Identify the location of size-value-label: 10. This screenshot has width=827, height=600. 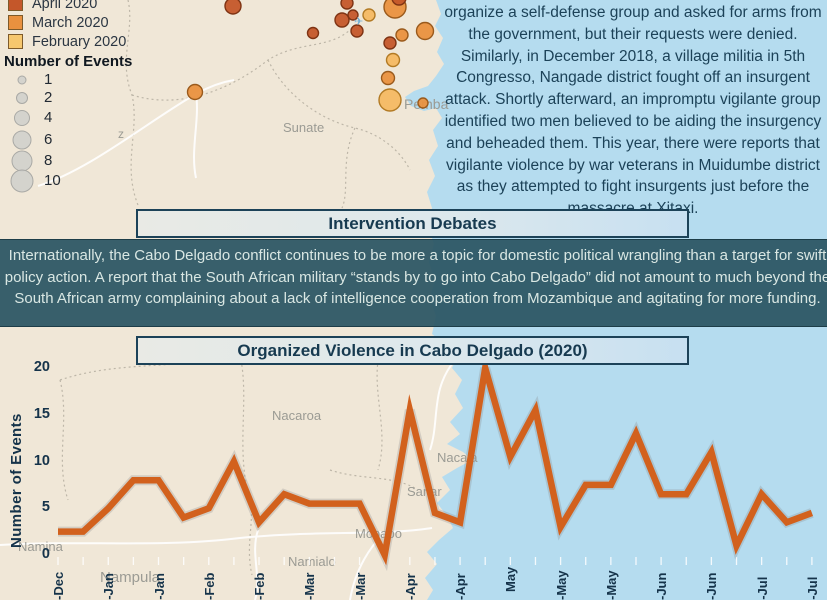
(52, 180).